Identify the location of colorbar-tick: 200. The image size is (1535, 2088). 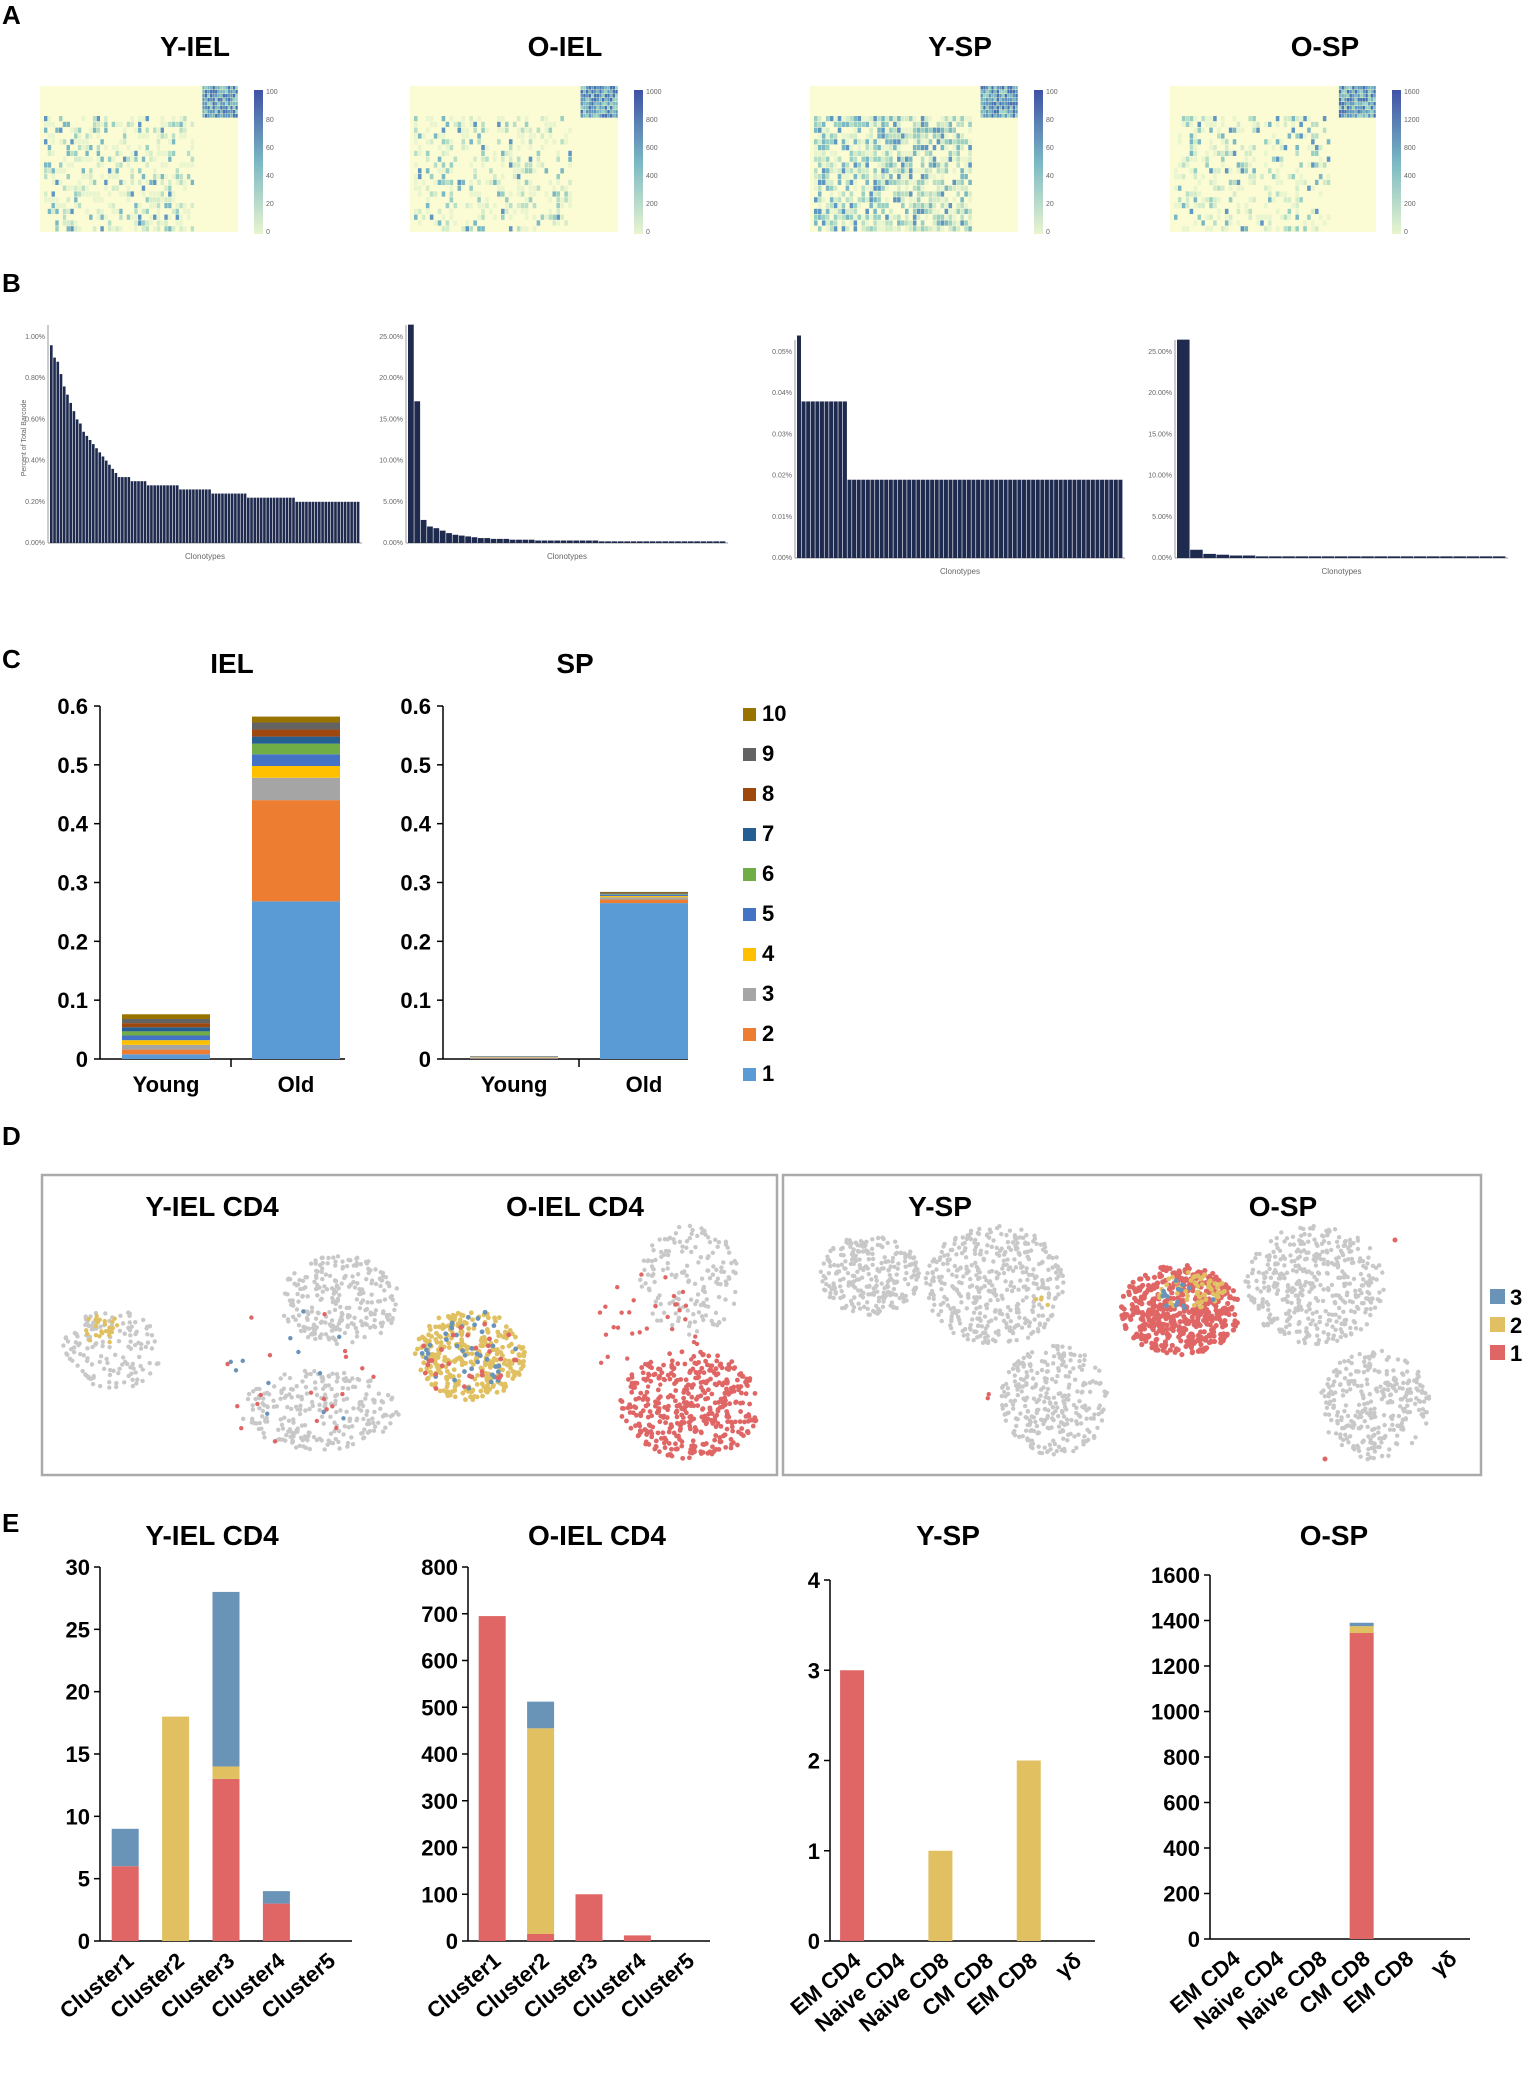
(652, 204).